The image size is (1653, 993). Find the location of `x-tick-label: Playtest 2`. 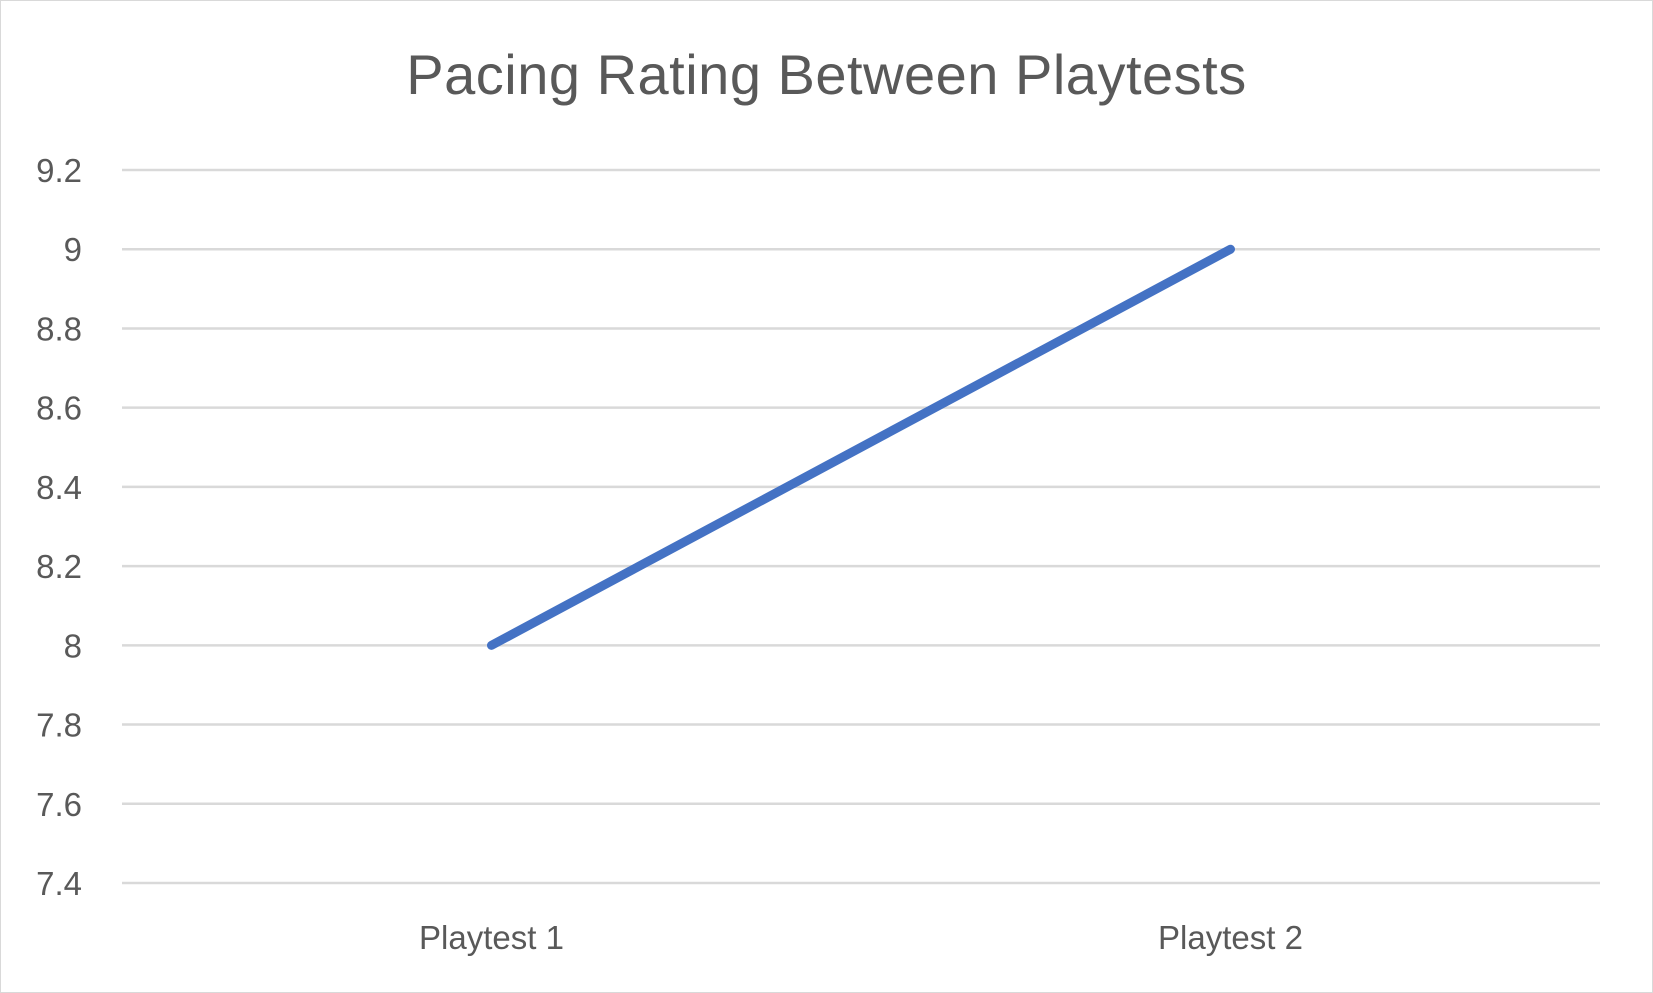

x-tick-label: Playtest 2 is located at coordinates (1230, 937).